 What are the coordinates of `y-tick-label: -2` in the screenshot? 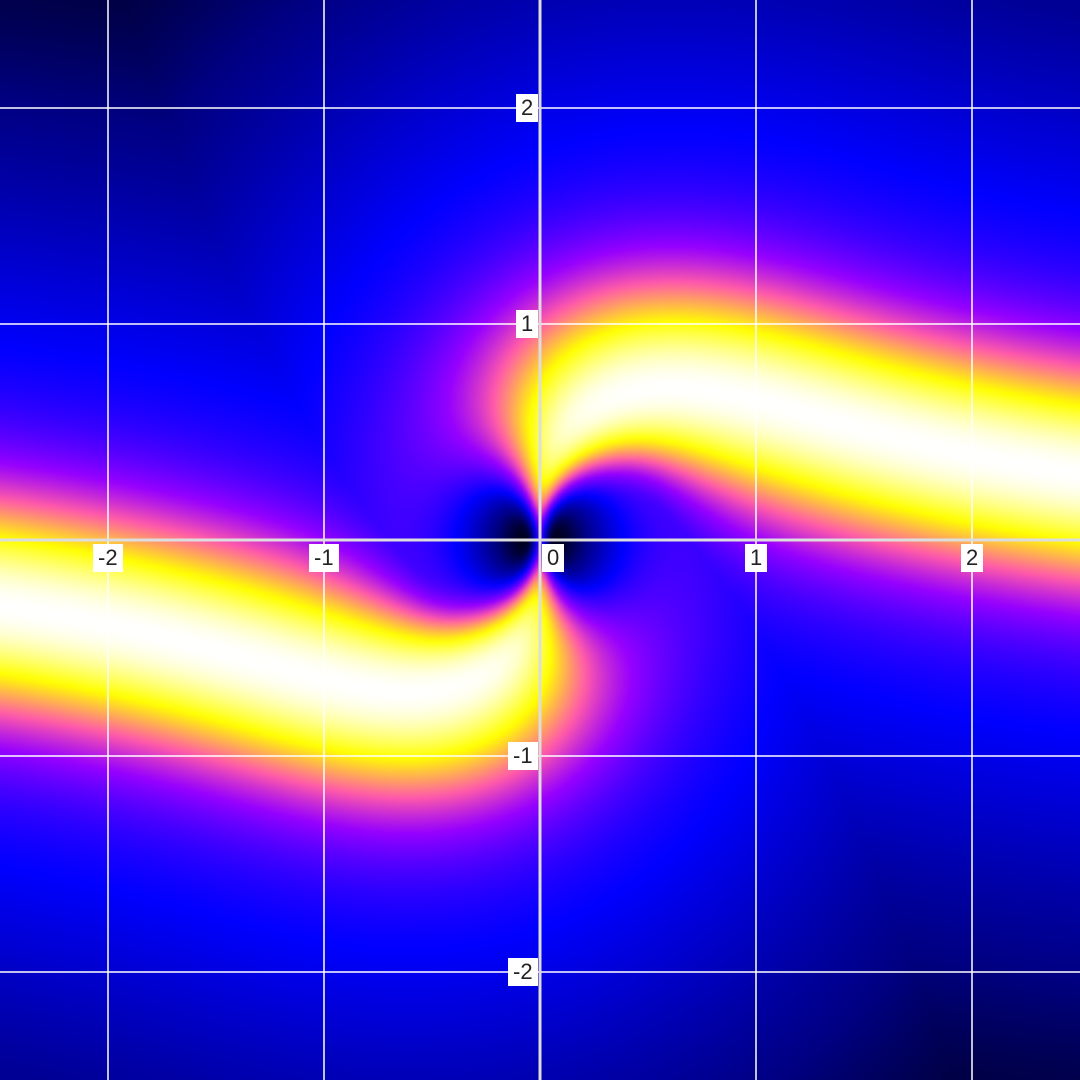 It's located at (523, 972).